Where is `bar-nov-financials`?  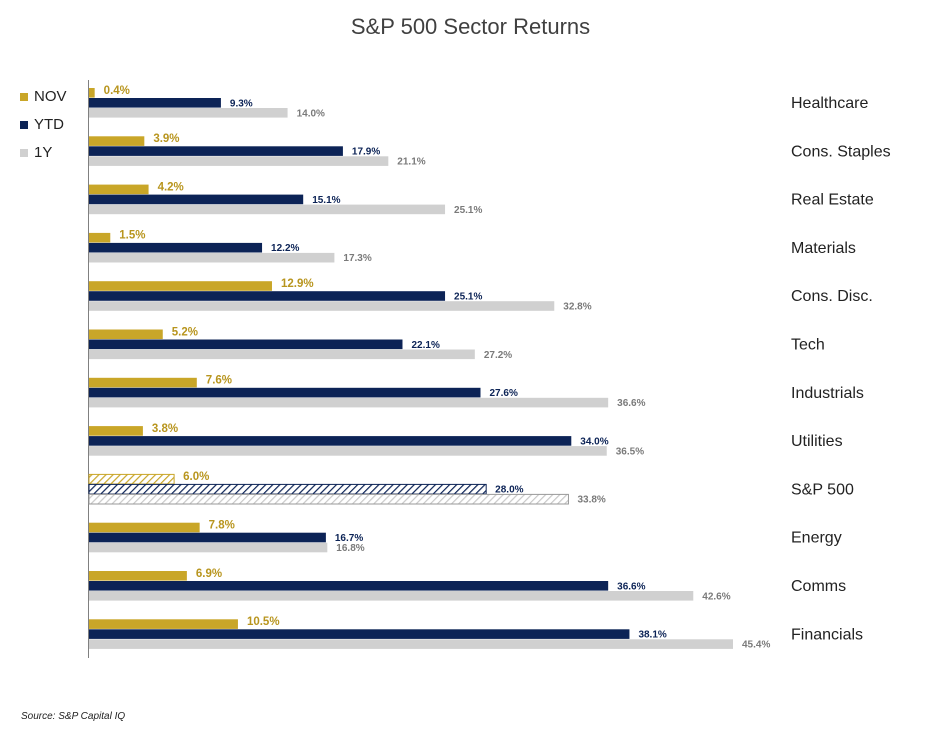 bar-nov-financials is located at coordinates (163, 624).